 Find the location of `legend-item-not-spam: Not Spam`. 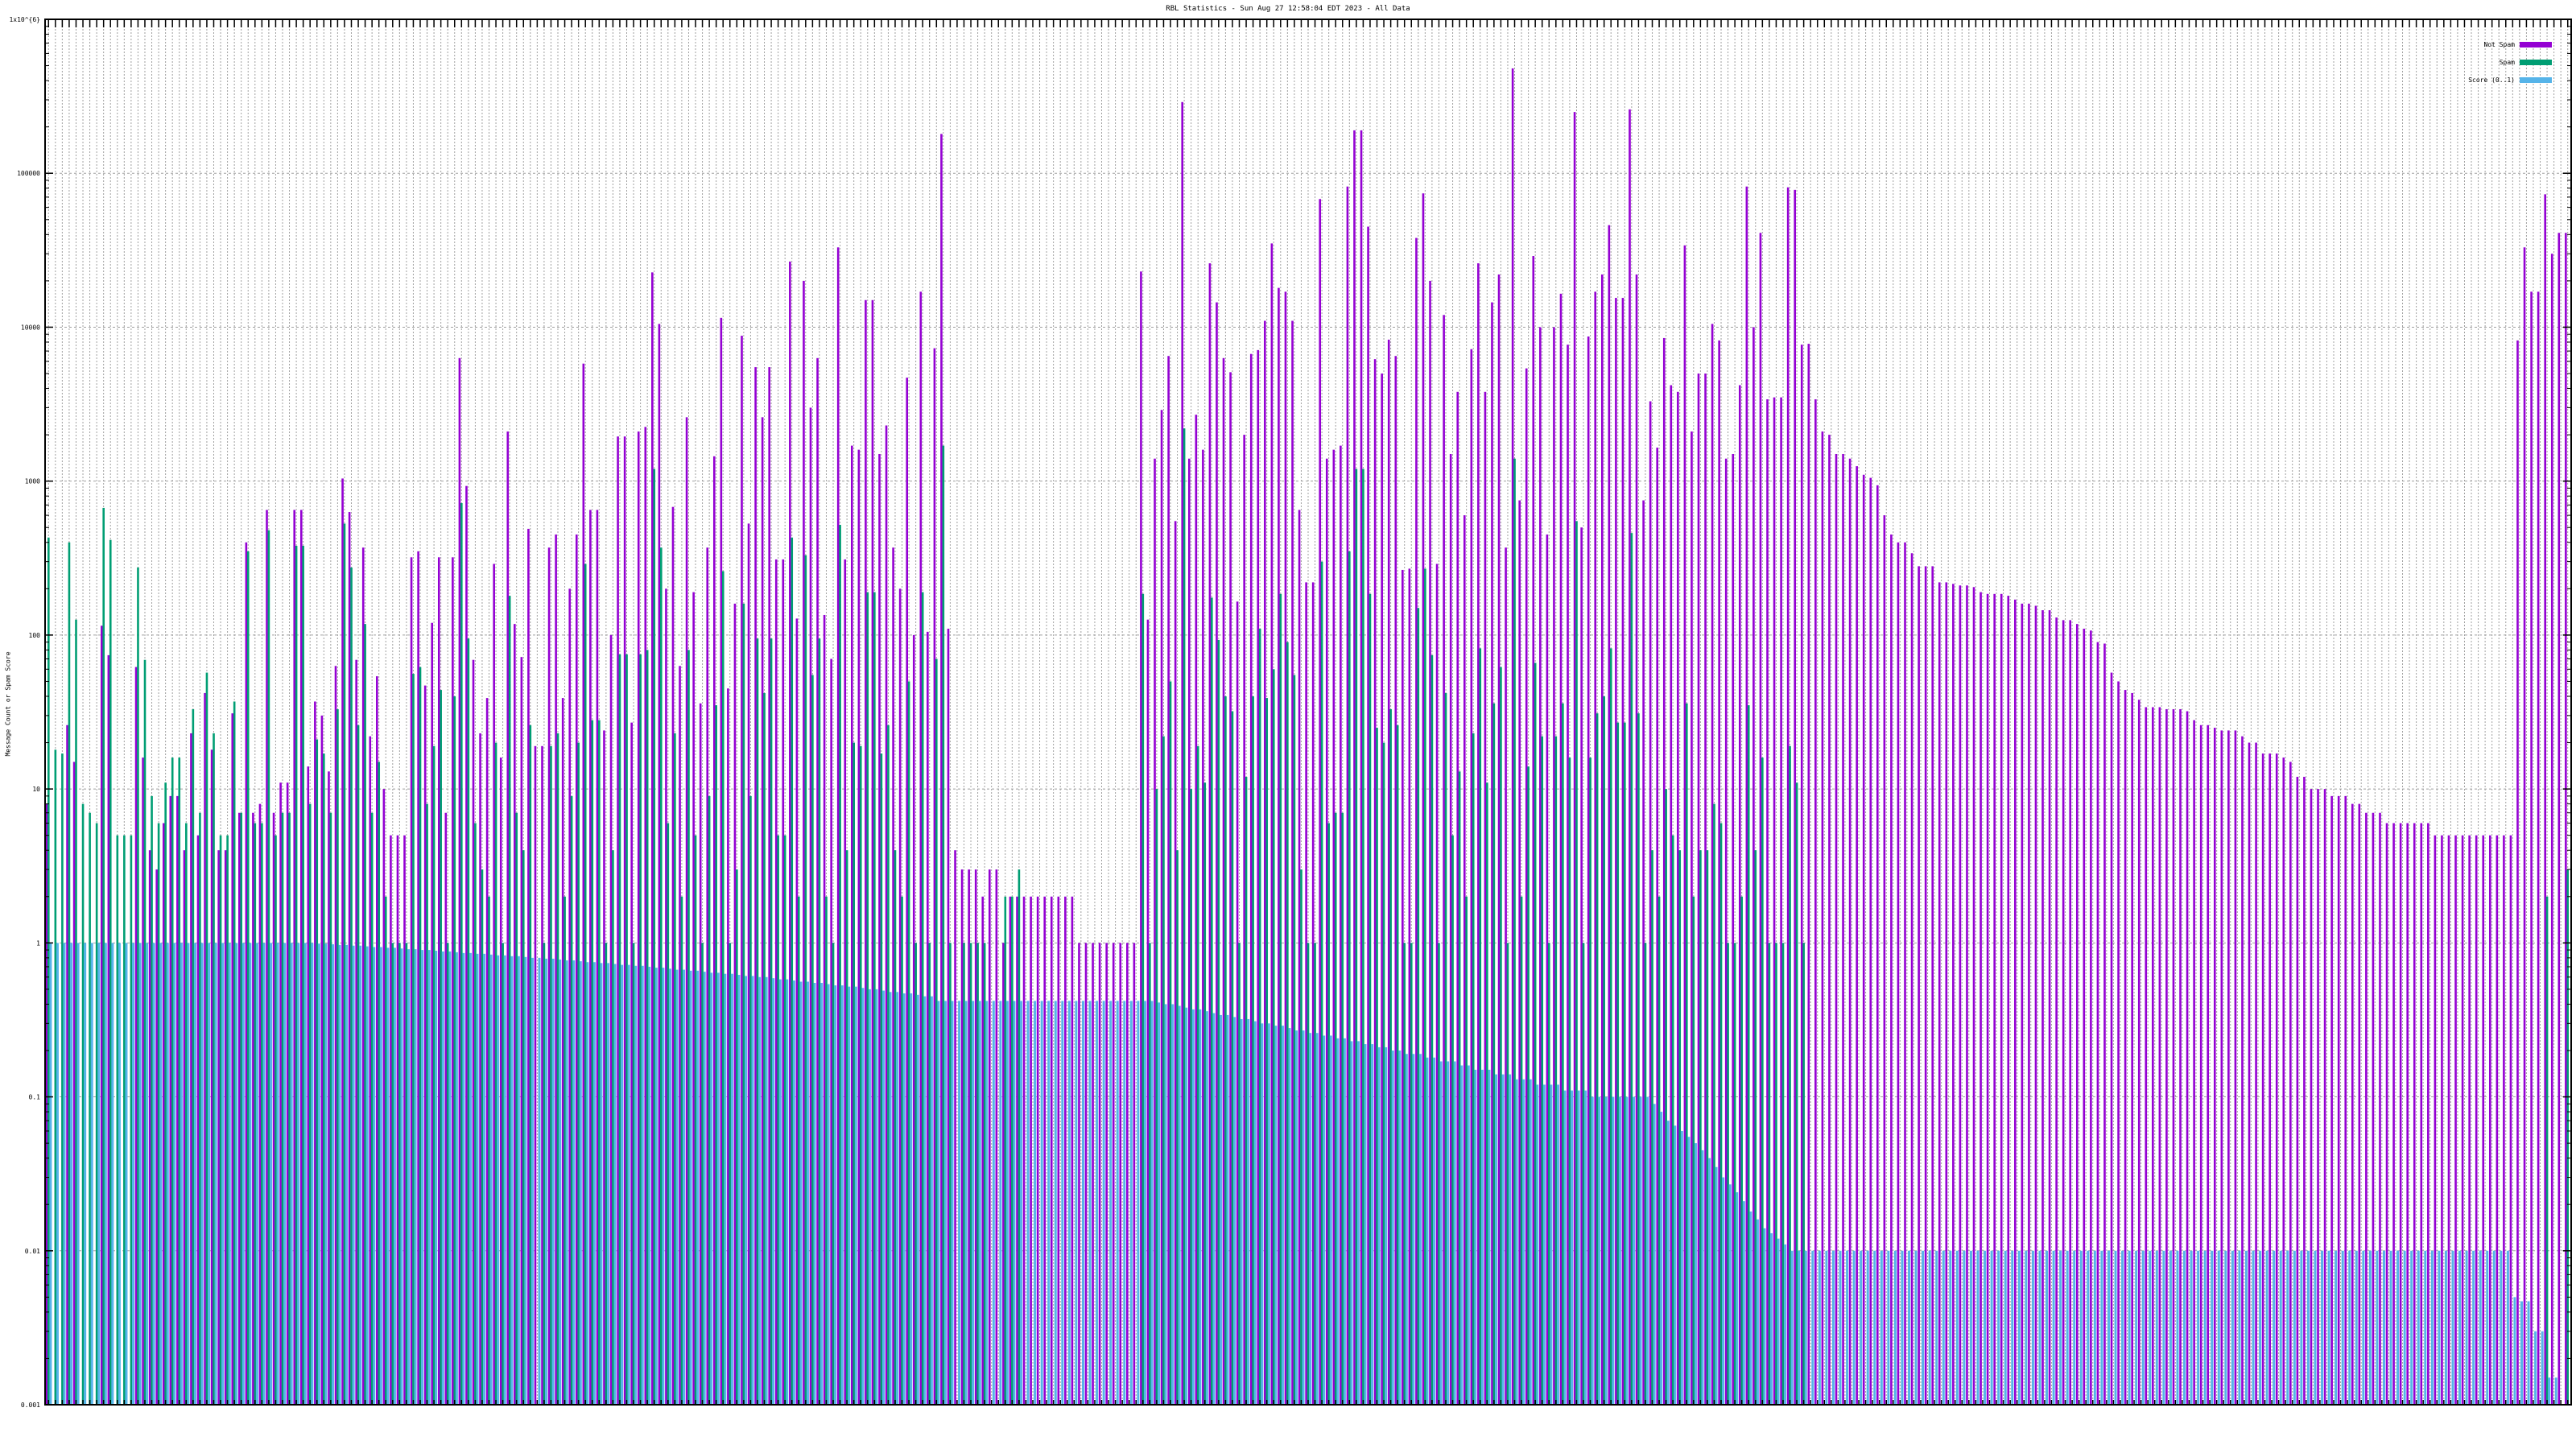

legend-item-not-spam: Not Spam is located at coordinates (2510, 44).